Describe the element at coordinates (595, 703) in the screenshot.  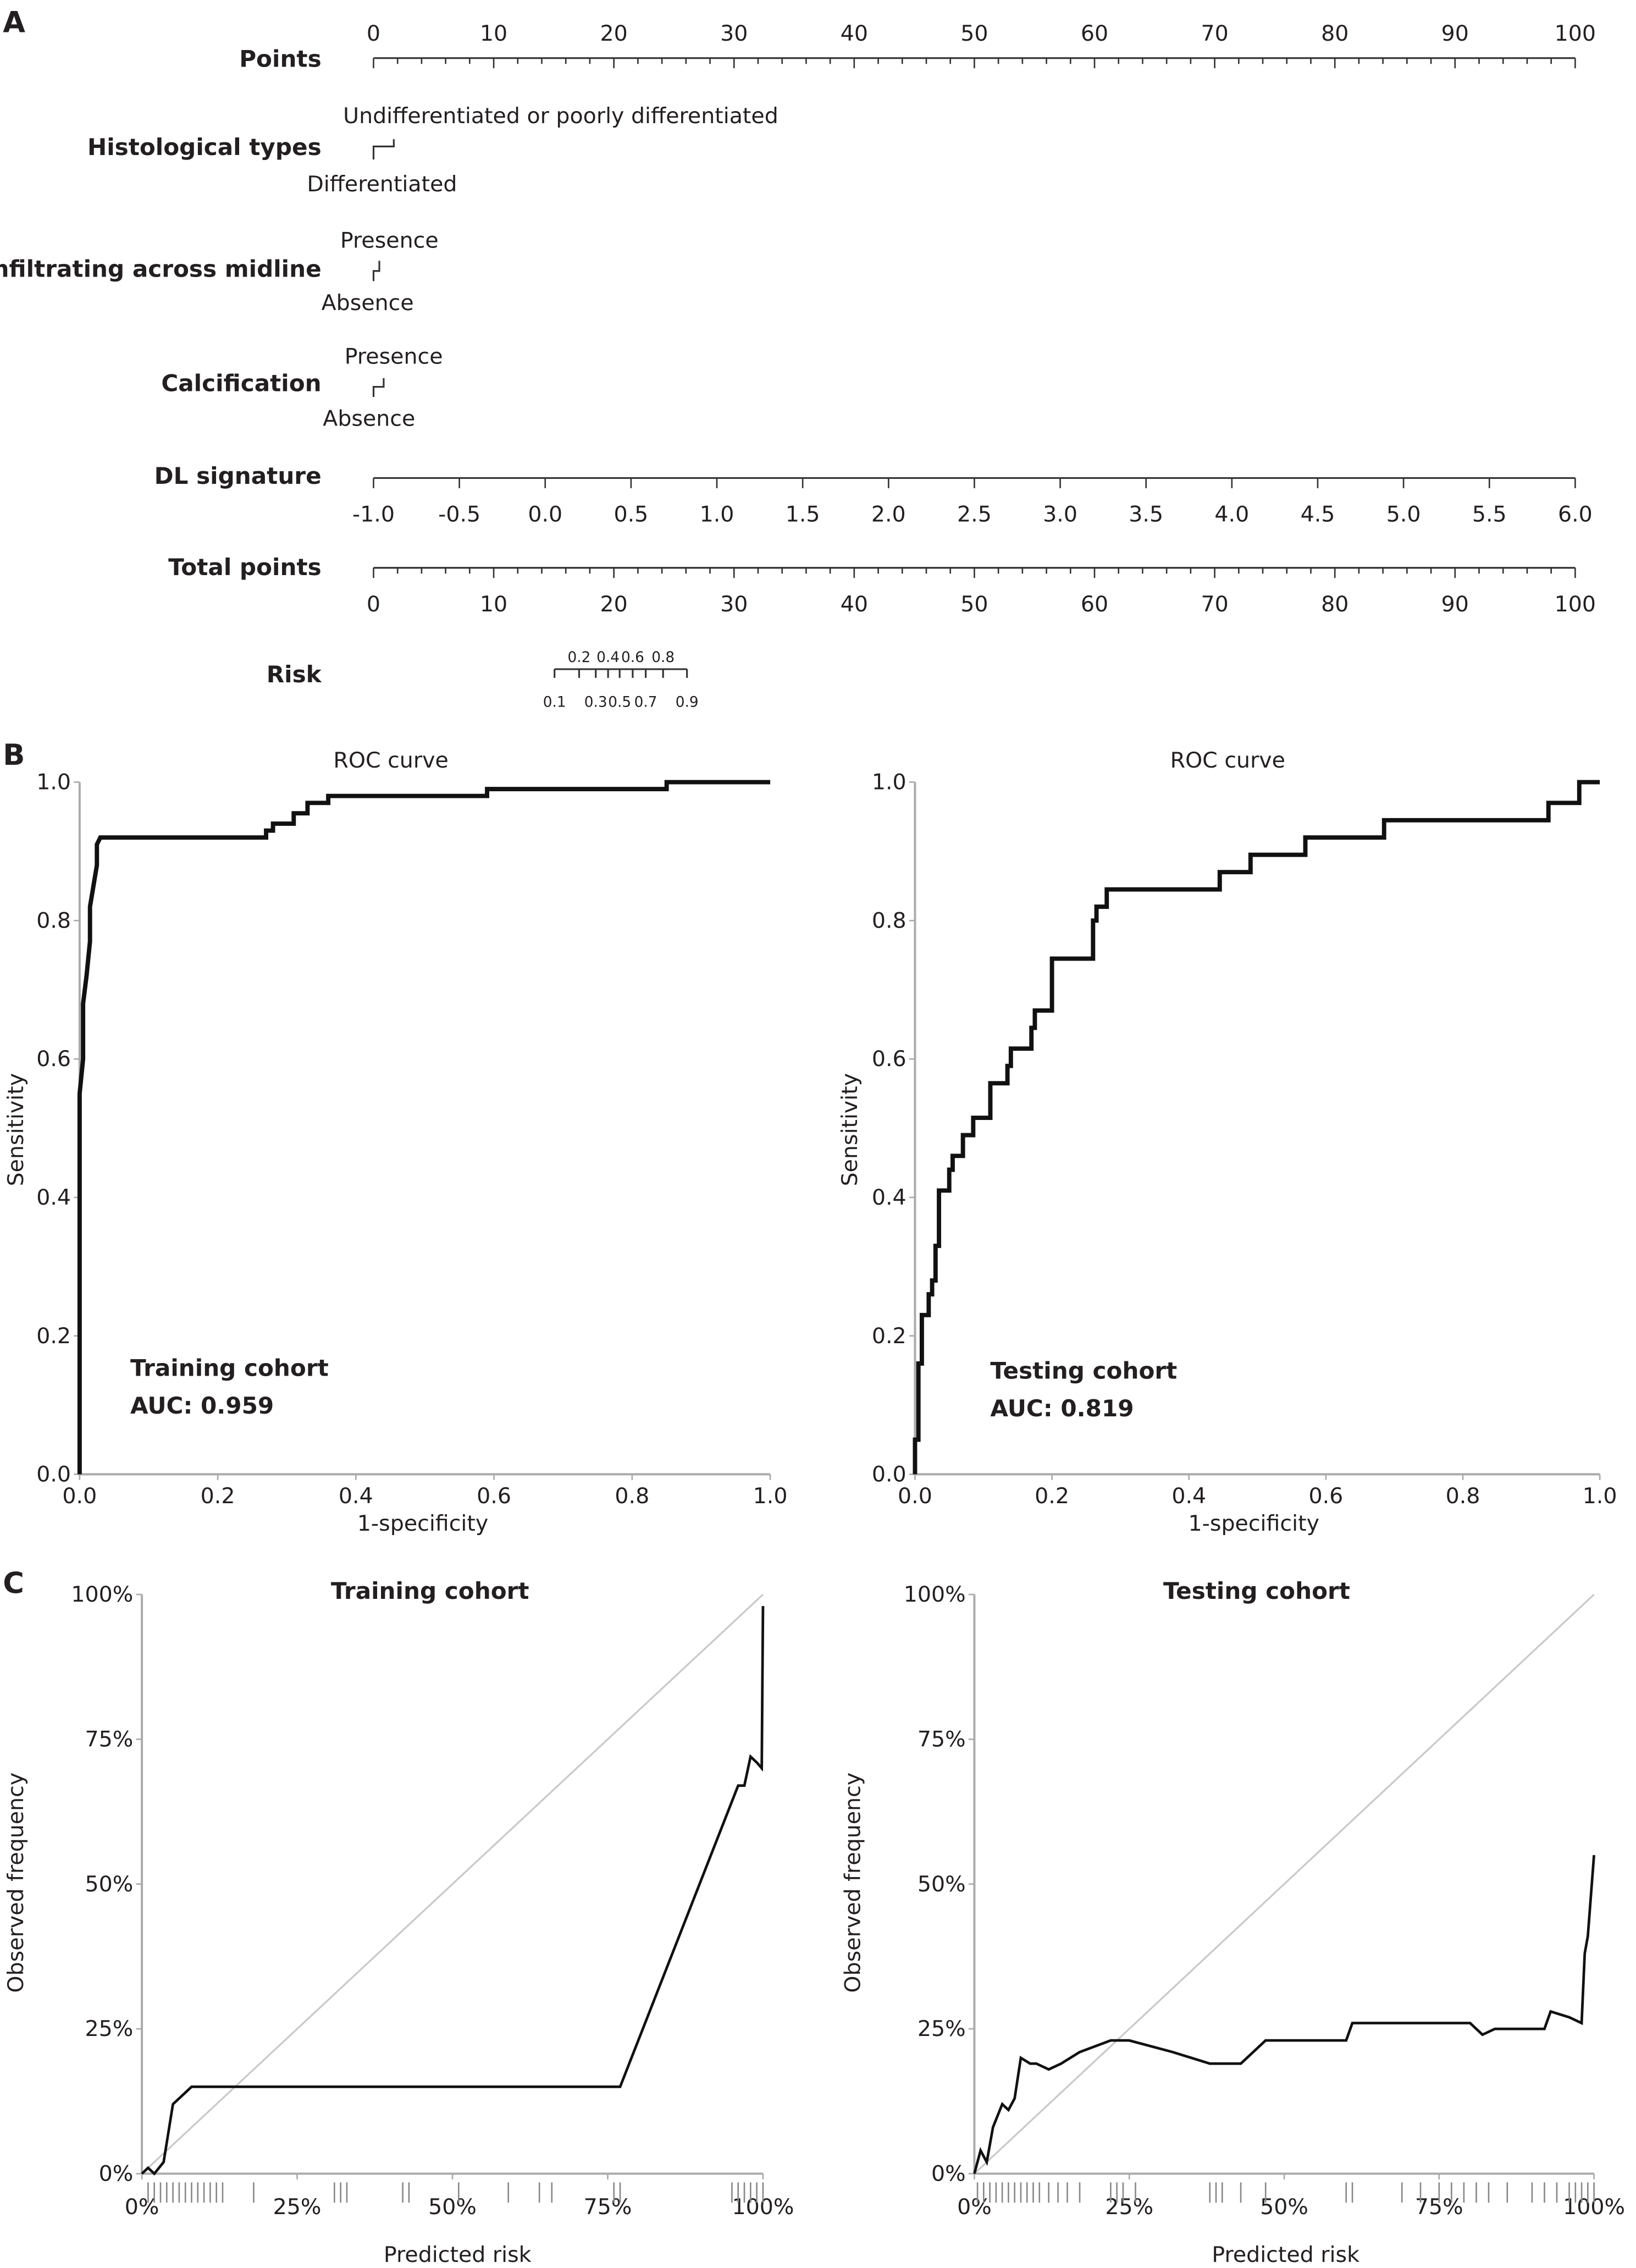
I see `risk-tick-label: 0.3` at that location.